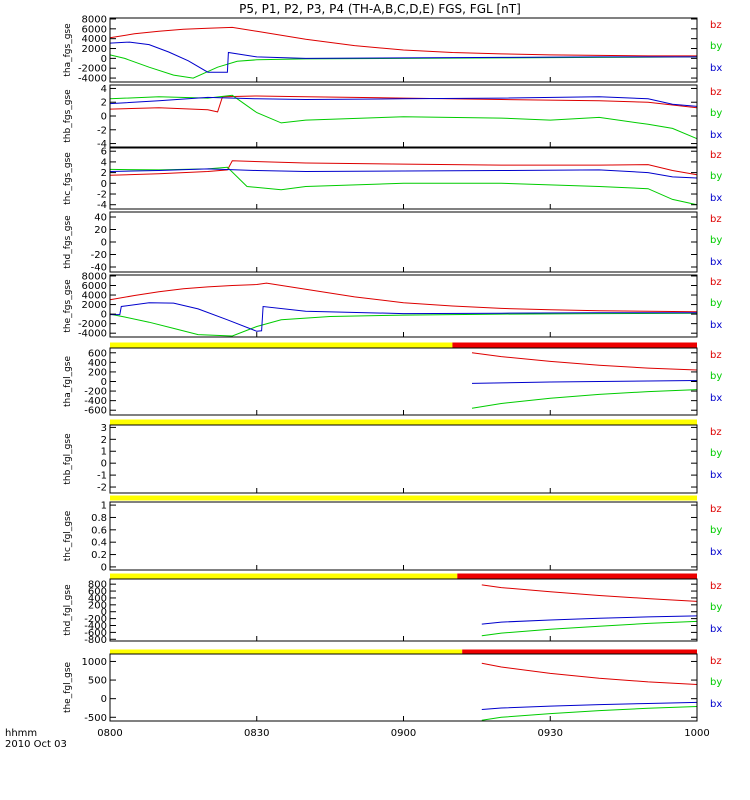  I want to click on y-axis-label: thc_fgs_gse, so click(68, 178).